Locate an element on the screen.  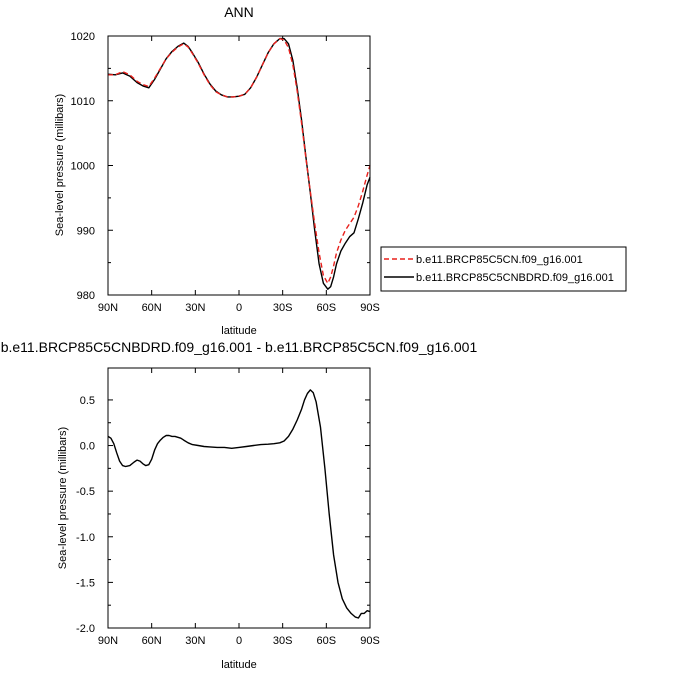
bottom-x-tick-label: 90N is located at coordinates (108, 641).